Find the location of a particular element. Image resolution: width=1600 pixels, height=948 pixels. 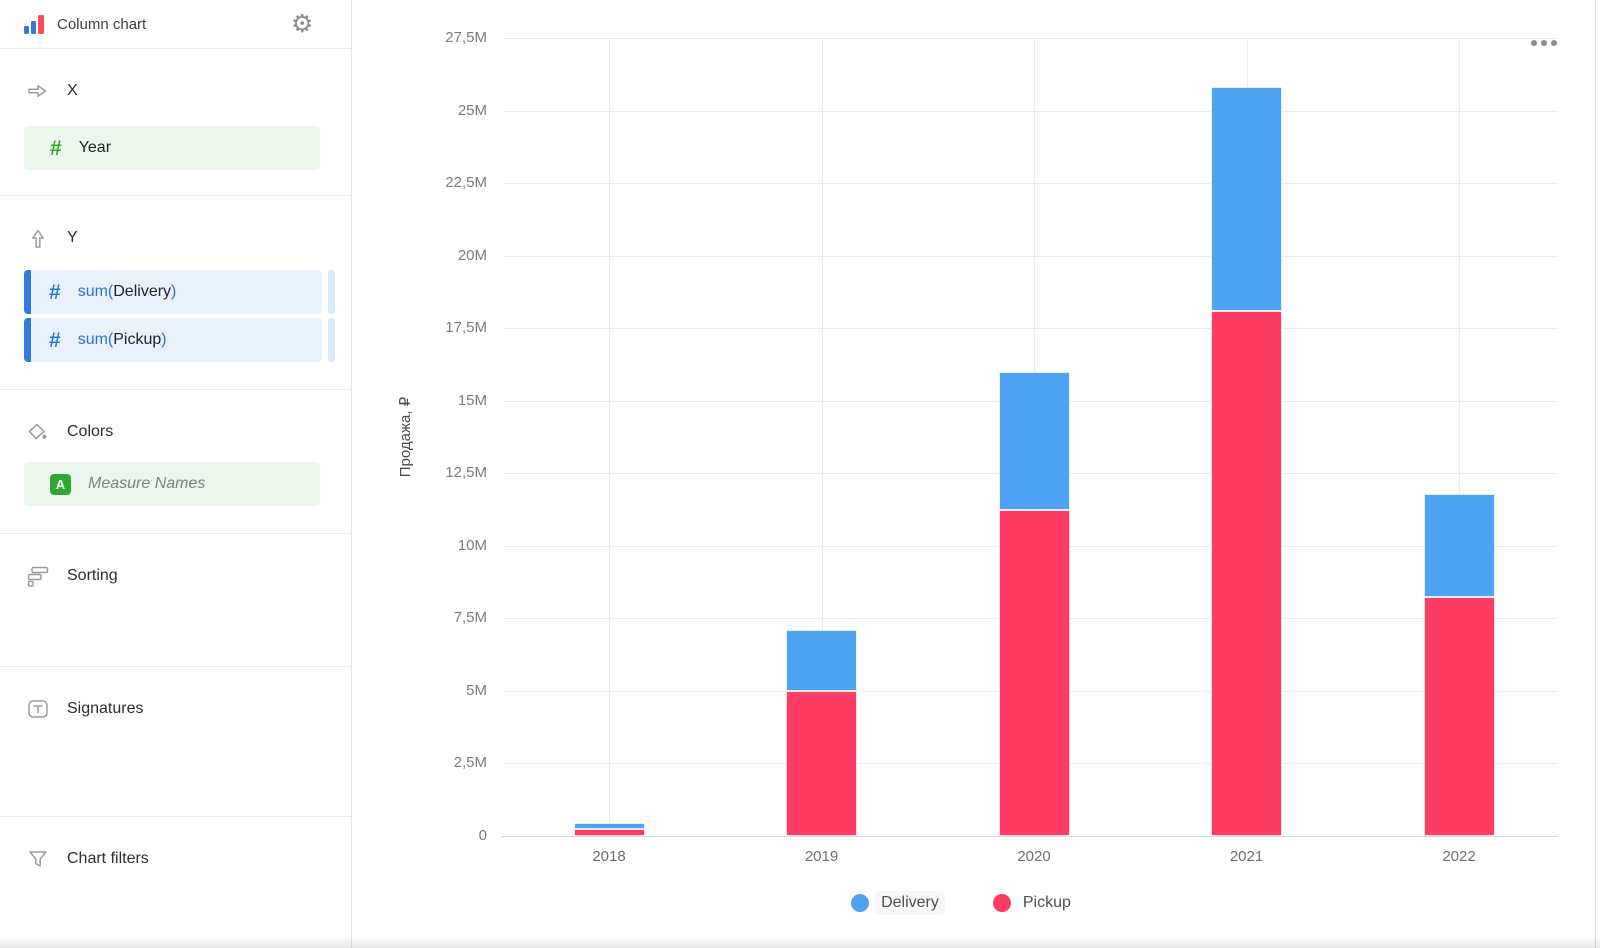

x-tick-label: 2019 is located at coordinates (821, 856).